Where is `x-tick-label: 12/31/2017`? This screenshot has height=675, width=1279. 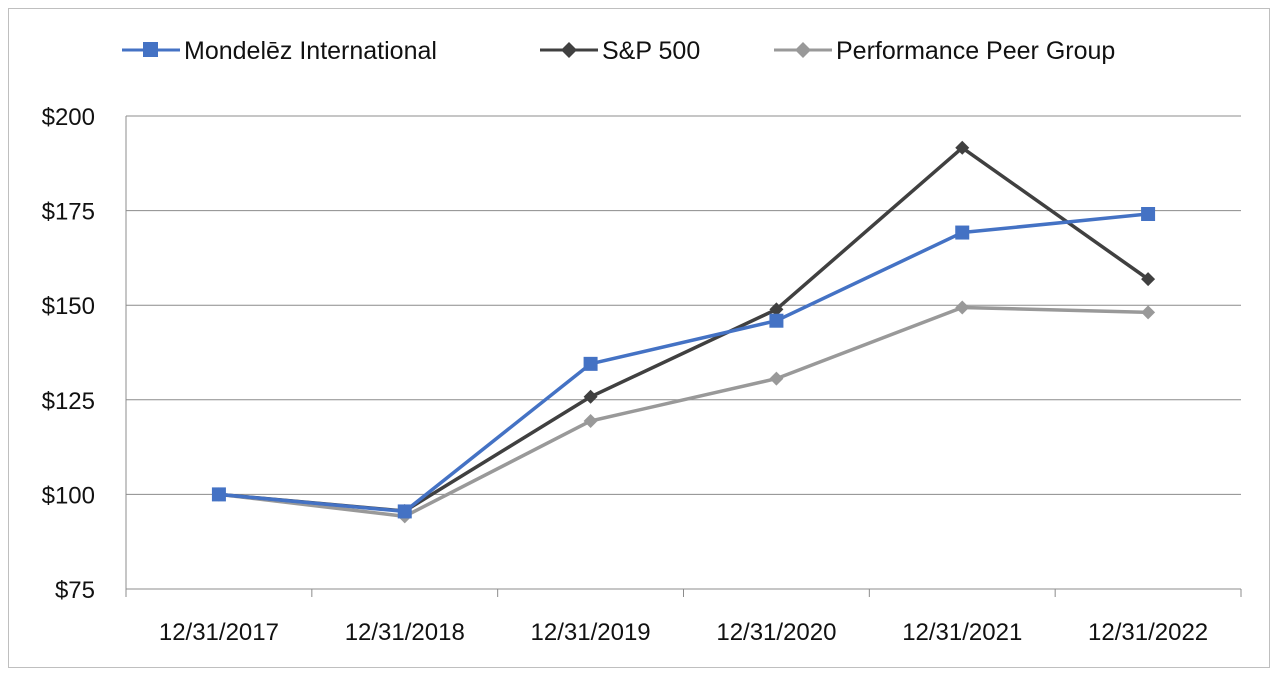
x-tick-label: 12/31/2017 is located at coordinates (219, 632).